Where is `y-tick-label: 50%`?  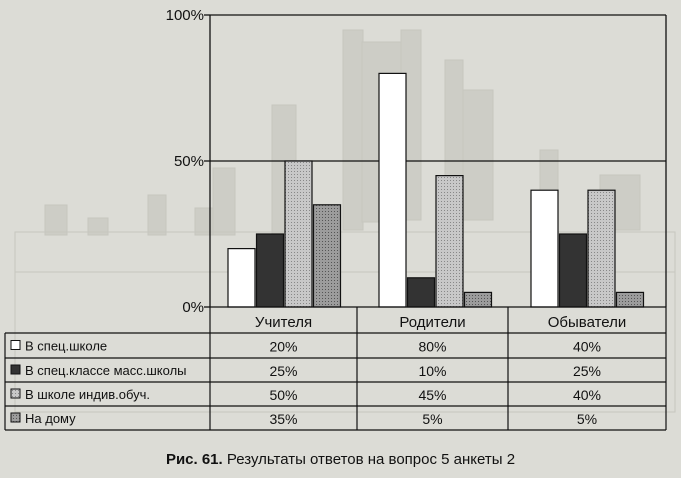 y-tick-label: 50% is located at coordinates (189, 161).